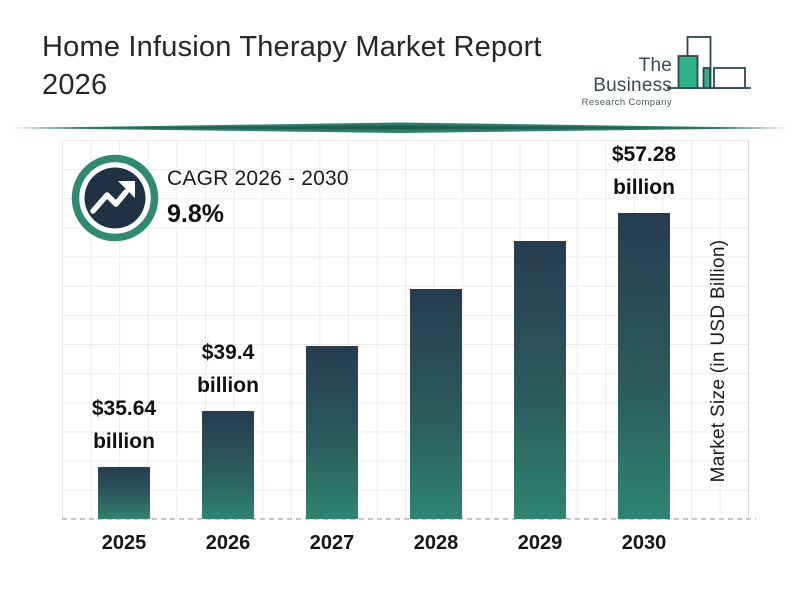  Describe the element at coordinates (258, 178) in the screenshot. I see `cagr-label: CAGR 2026 - 2030` at that location.